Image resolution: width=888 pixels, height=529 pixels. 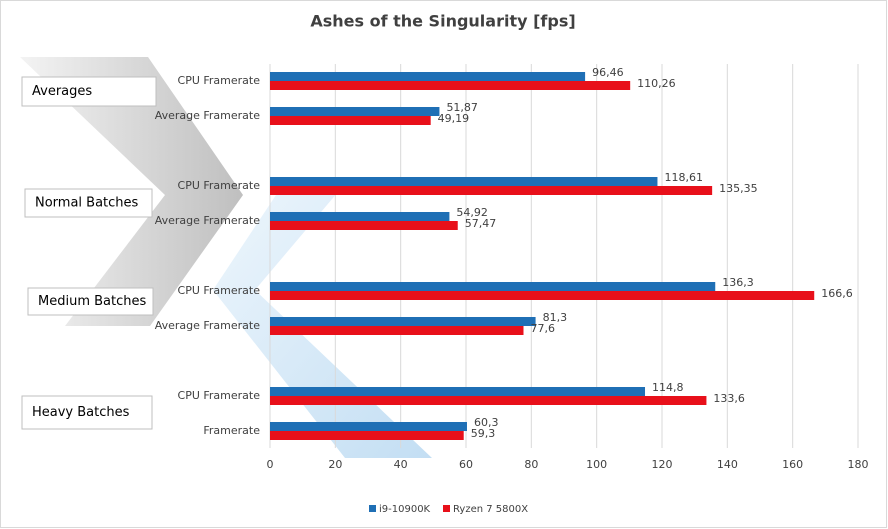 What do you see at coordinates (531, 464) in the screenshot?
I see `x-tick-label: 80` at bounding box center [531, 464].